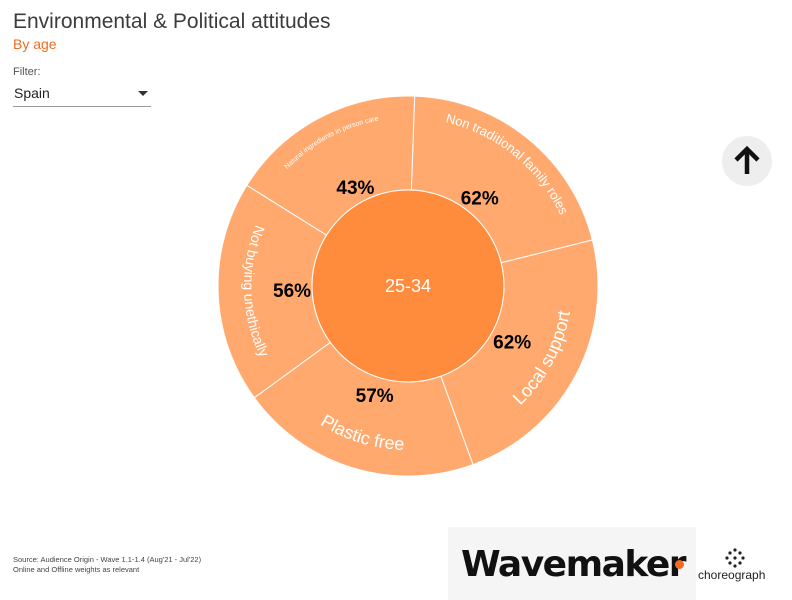 Image resolution: width=792 pixels, height=600 pixels. I want to click on segment-value-2: 57%, so click(375, 396).